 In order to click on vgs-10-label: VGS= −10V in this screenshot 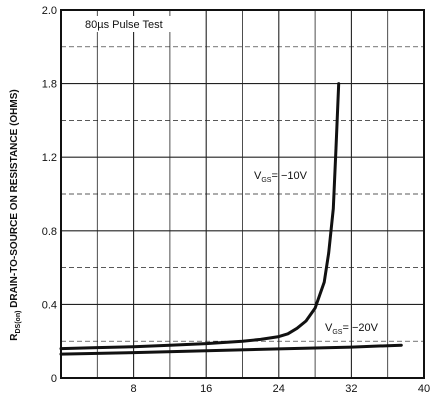, I will do `click(281, 177)`.